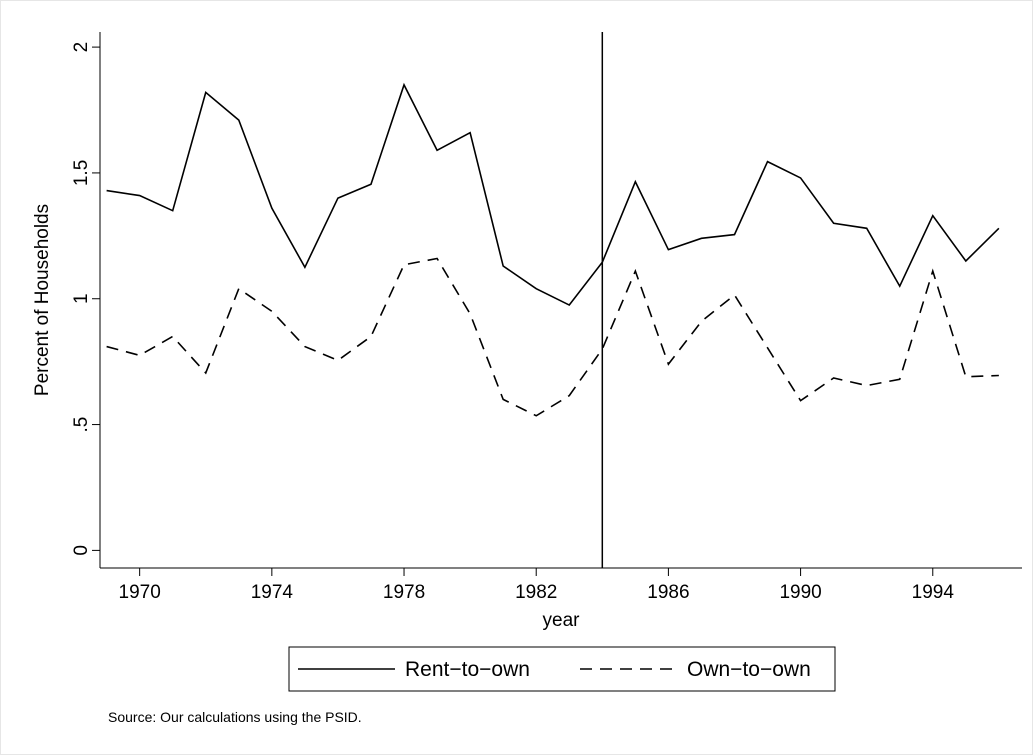 This screenshot has width=1033, height=755. I want to click on y-tick-label: 1.5, so click(81, 173).